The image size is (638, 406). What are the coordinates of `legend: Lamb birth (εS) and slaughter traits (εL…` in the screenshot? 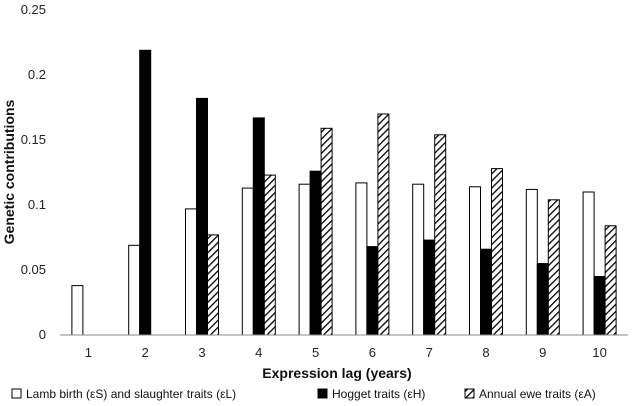 It's located at (303, 394).